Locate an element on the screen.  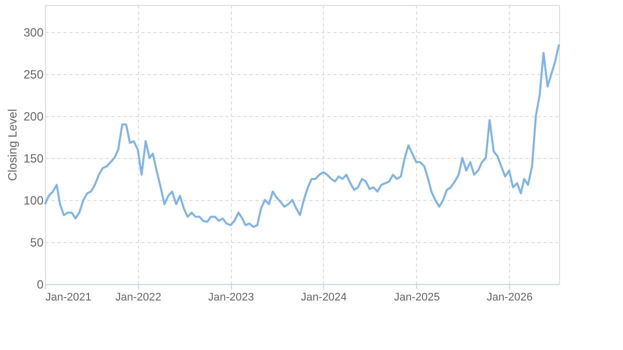
y-tick-label: 100 is located at coordinates (33, 200).